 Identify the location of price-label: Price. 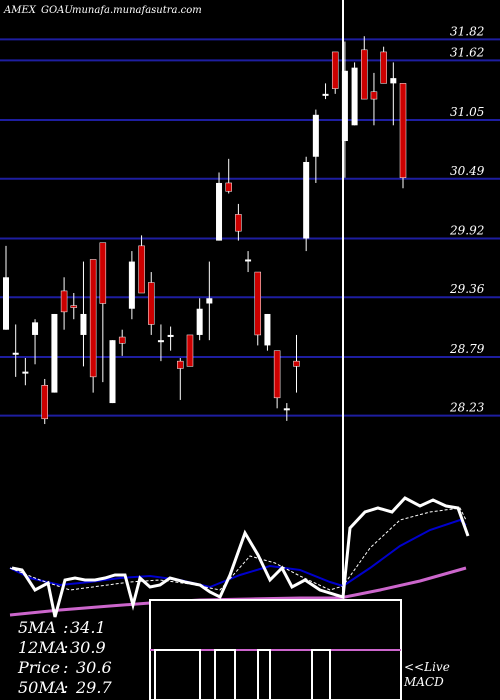
(38, 667).